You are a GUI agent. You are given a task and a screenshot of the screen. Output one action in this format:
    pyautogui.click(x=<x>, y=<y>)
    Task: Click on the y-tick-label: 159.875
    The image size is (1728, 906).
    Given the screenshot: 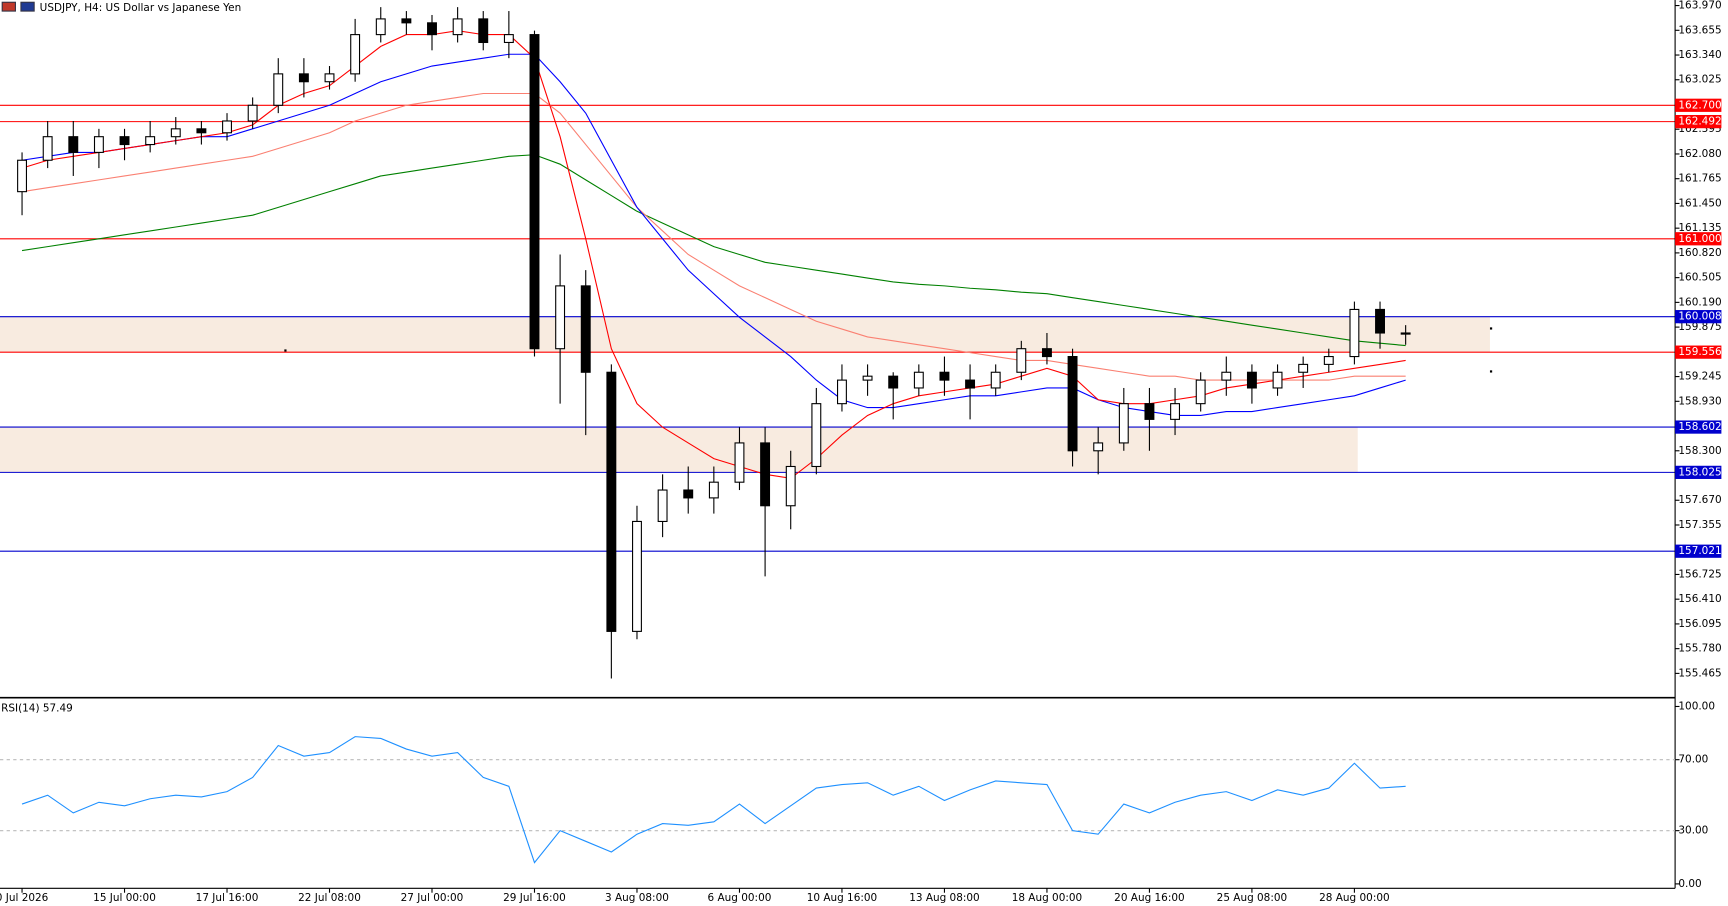 What is the action you would take?
    pyautogui.click(x=1699, y=327)
    